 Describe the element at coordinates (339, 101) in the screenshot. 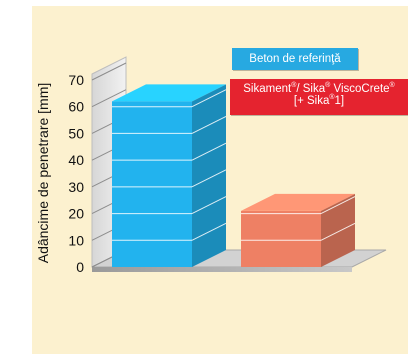

I see `legend-sika-text-5: 1]` at that location.